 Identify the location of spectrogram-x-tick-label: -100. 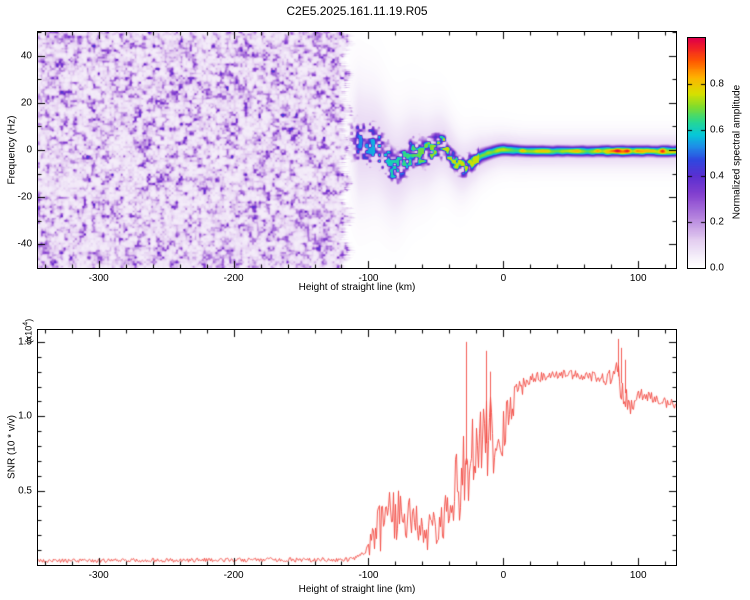
(368, 278).